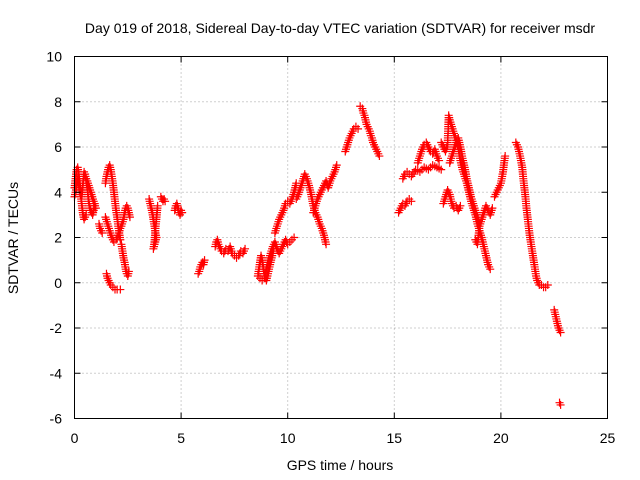  I want to click on x-tick-label: 25, so click(608, 438).